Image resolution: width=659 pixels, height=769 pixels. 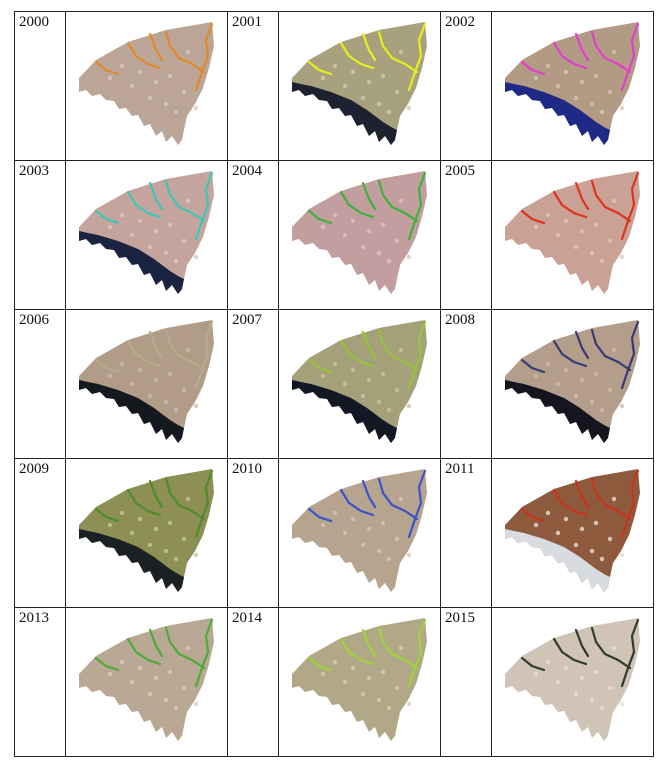 I want to click on year-label-cell: 2011, so click(x=466, y=533).